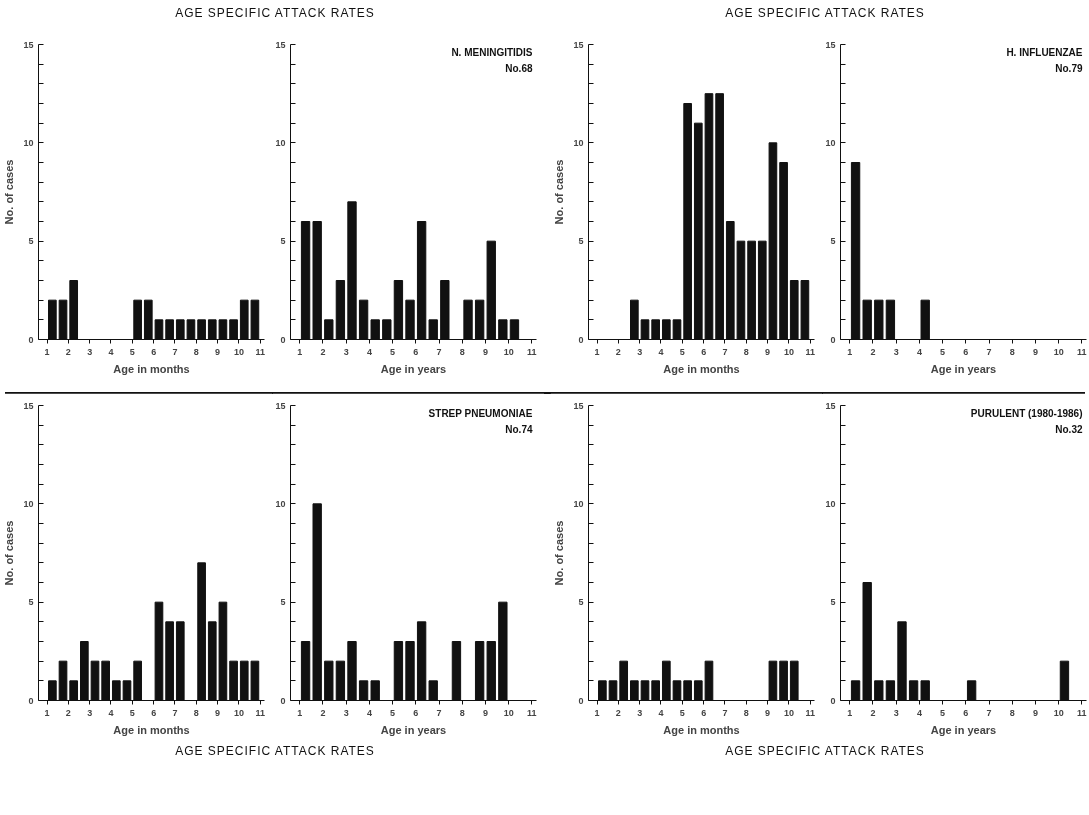  Describe the element at coordinates (492, 52) in the screenshot. I see `annotation: N. MENINGITIDIS` at that location.